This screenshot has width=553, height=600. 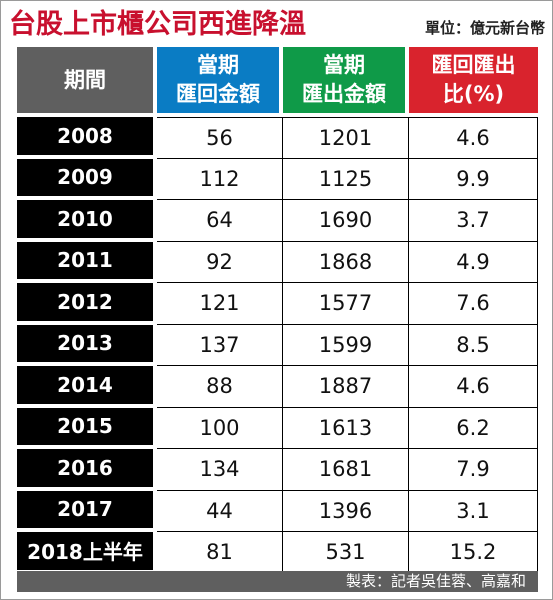 I want to click on period-cell: 2018上半年, so click(x=87, y=553).